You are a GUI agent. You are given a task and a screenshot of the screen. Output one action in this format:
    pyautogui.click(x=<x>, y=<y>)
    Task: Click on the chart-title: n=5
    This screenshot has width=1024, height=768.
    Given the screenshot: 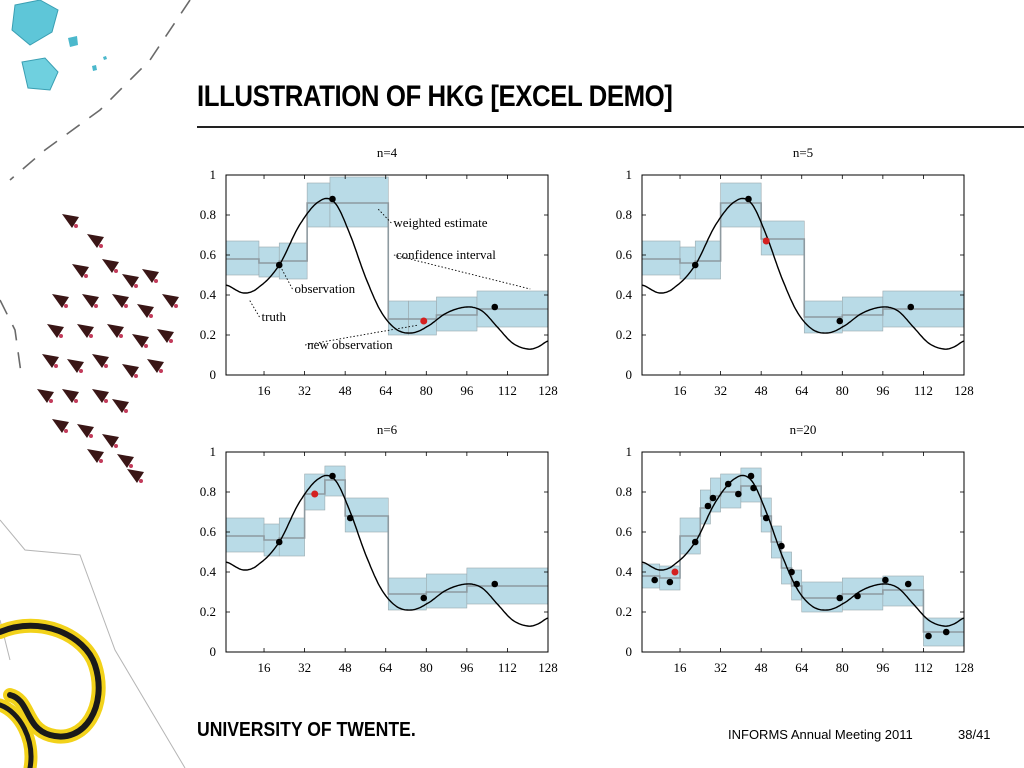 What is the action you would take?
    pyautogui.click(x=803, y=152)
    